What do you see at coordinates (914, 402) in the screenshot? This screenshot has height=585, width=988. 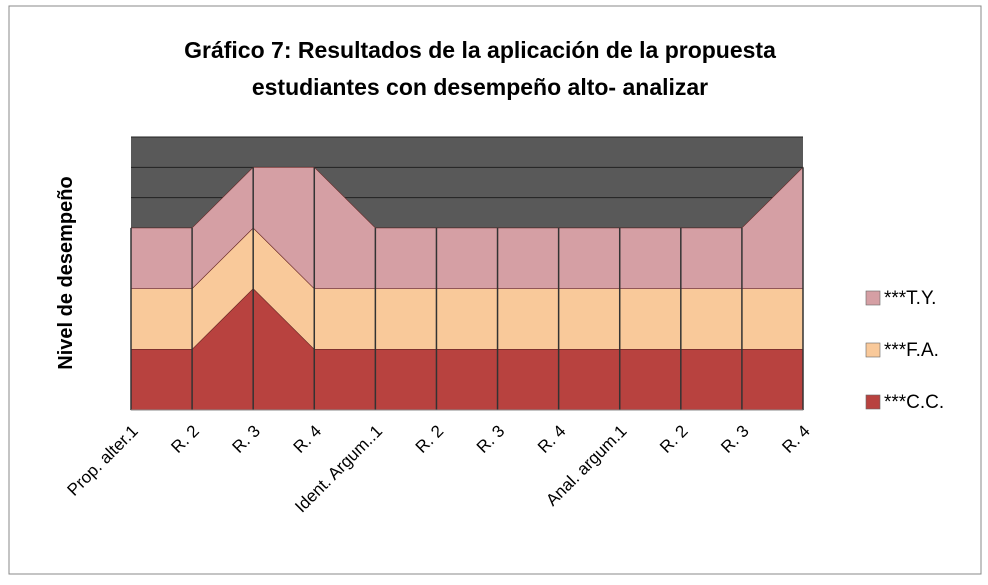 I see `legend-label: ***C.C.` at bounding box center [914, 402].